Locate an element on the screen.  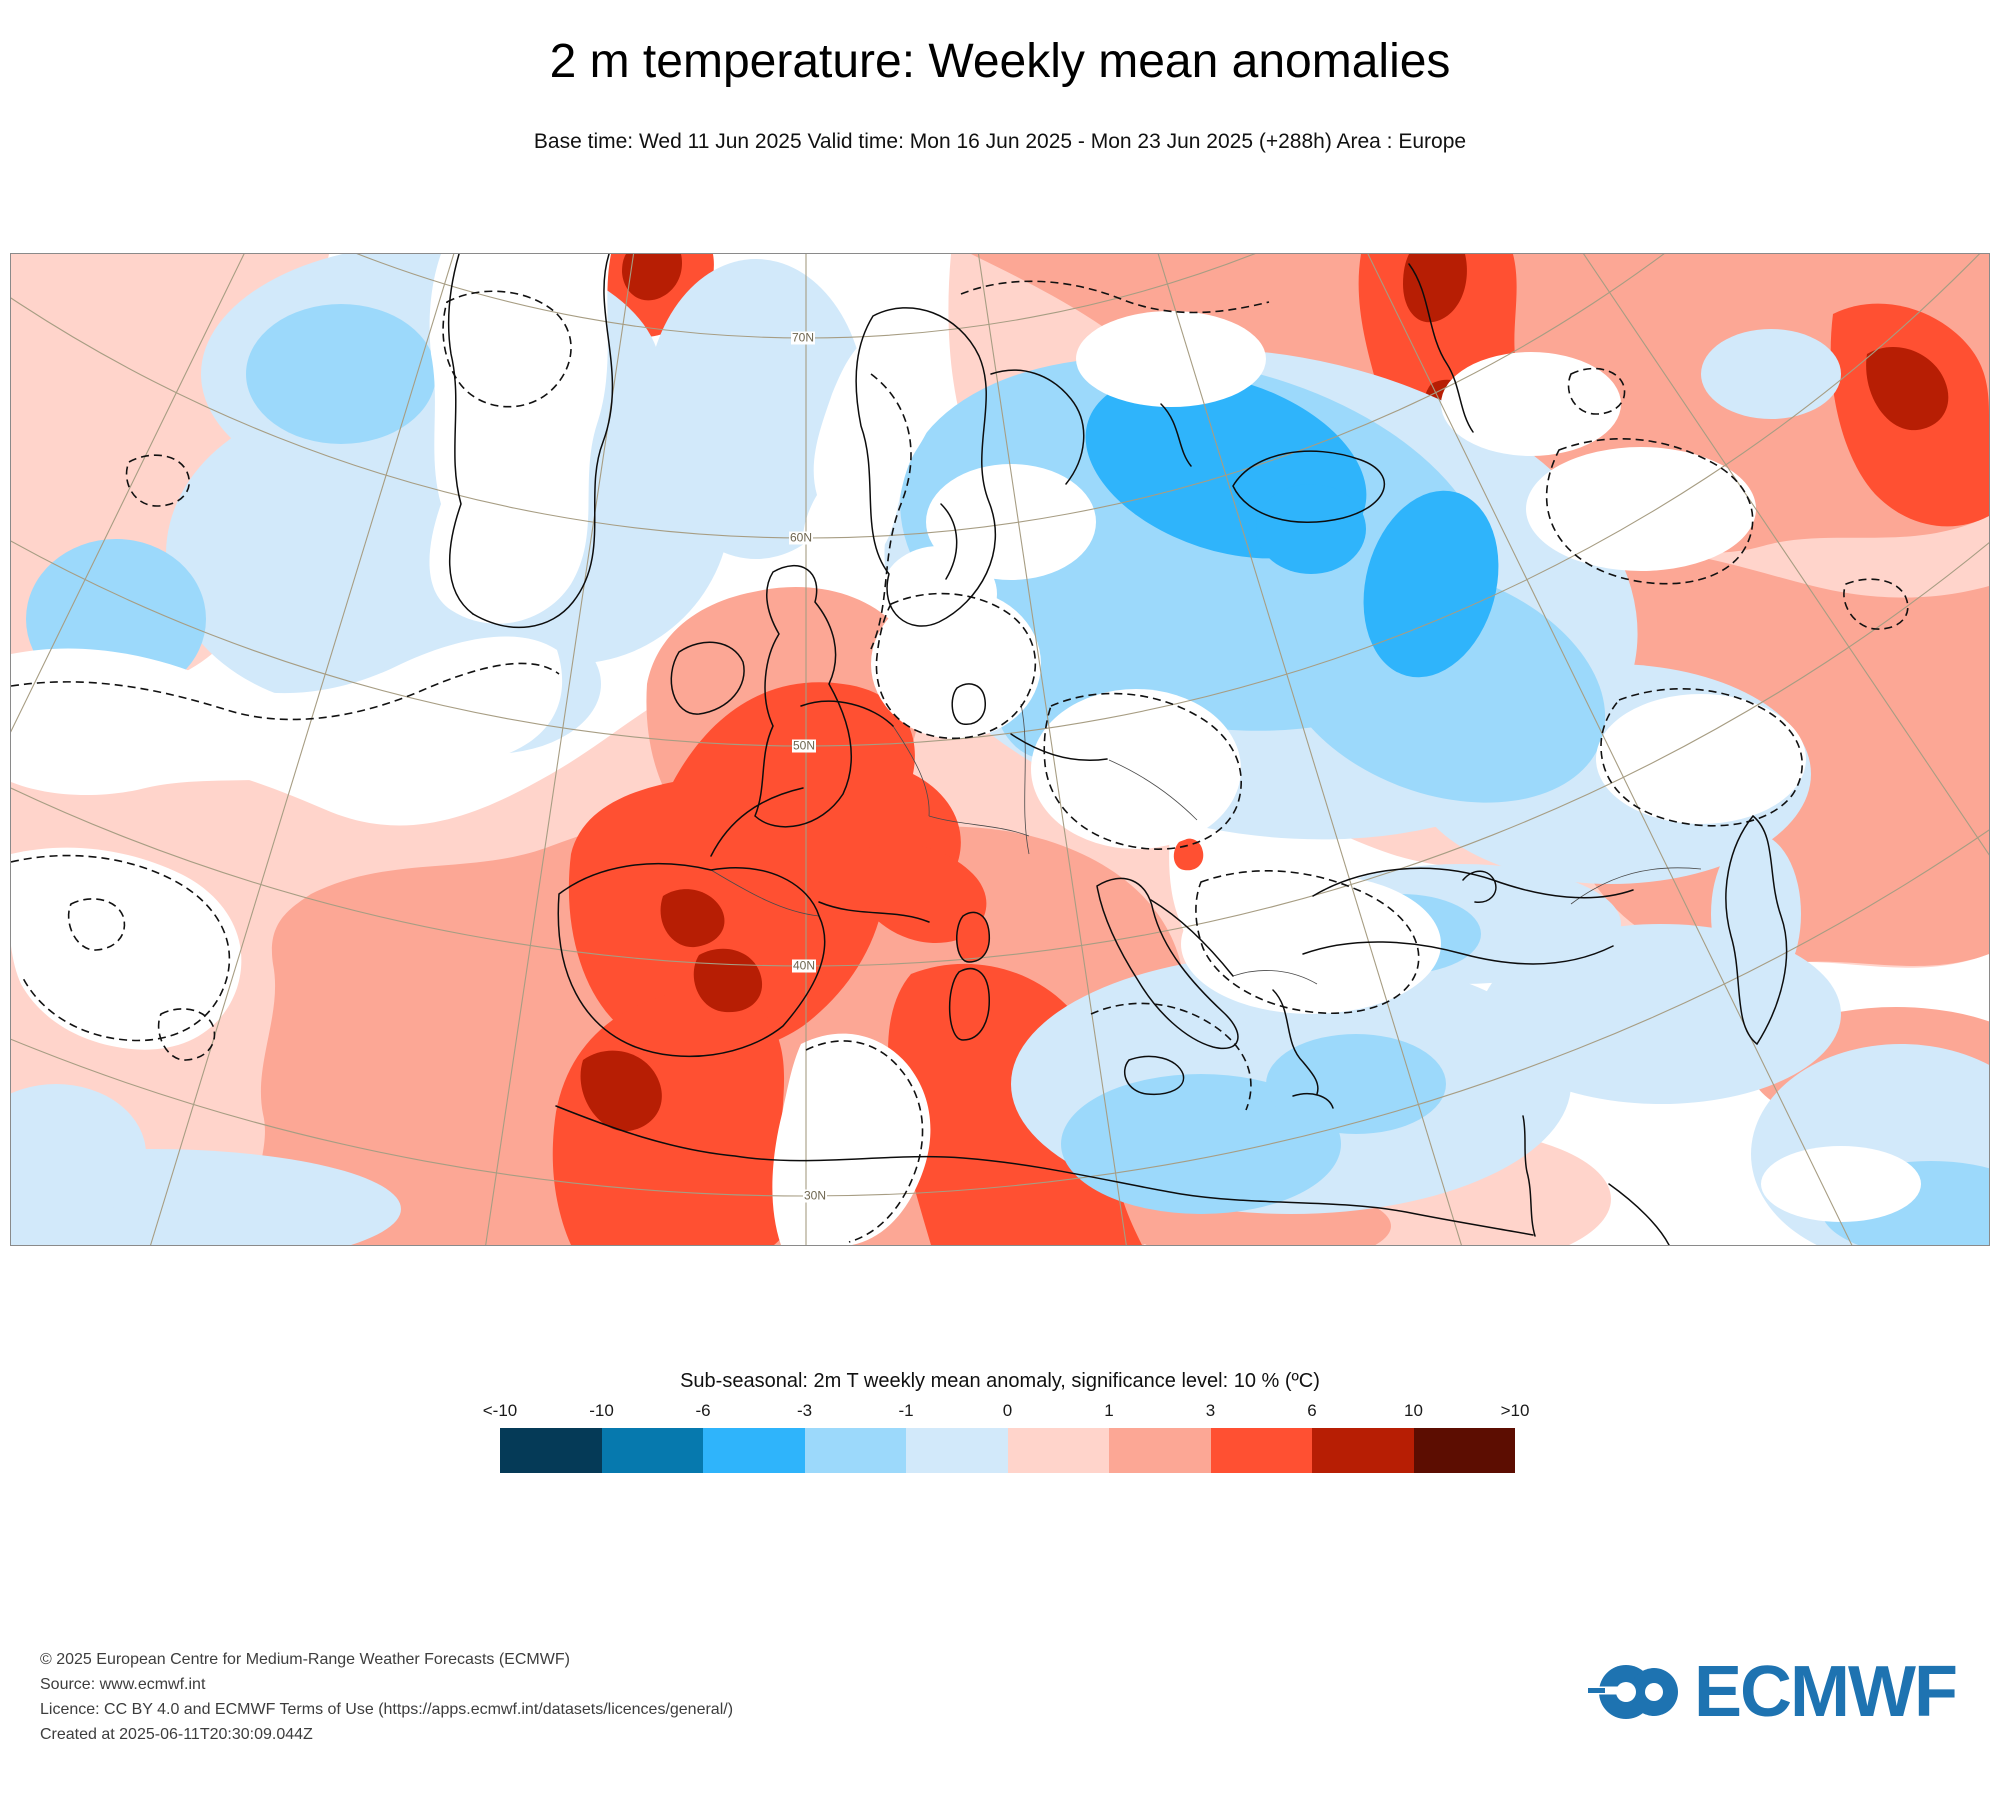
graticule-label: 30N is located at coordinates (815, 1195).